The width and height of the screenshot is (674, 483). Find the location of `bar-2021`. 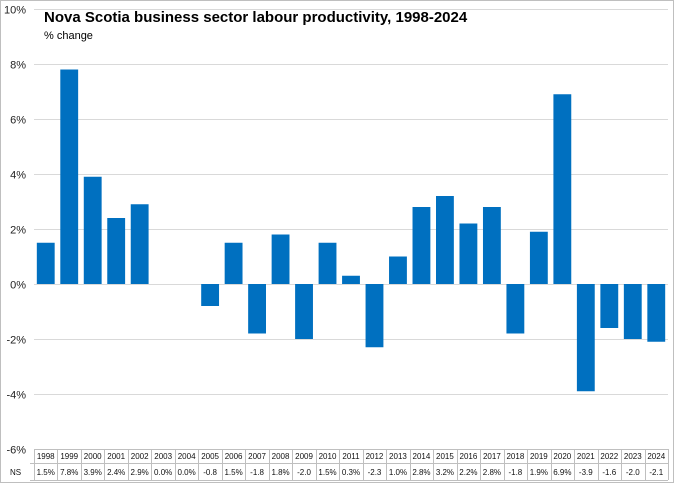

bar-2021 is located at coordinates (585, 338).